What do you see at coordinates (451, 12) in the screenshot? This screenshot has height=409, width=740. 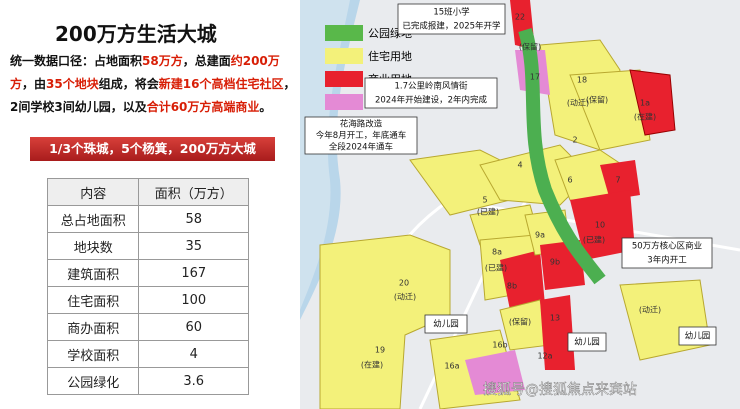 I see `callout-text: 15班小学` at bounding box center [451, 12].